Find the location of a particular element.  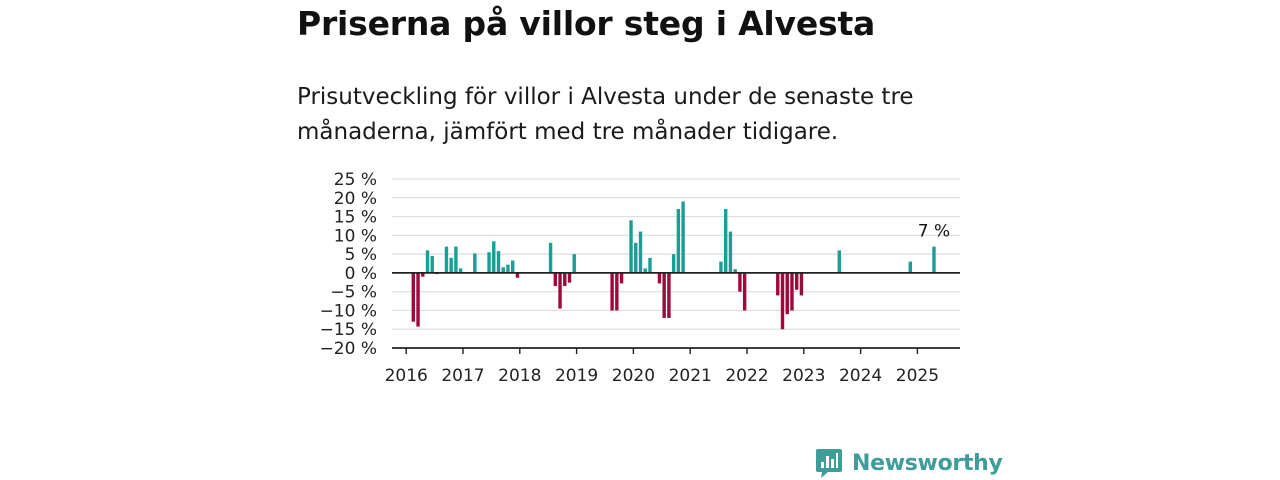

y-tick-label: 25 % is located at coordinates (355, 180).